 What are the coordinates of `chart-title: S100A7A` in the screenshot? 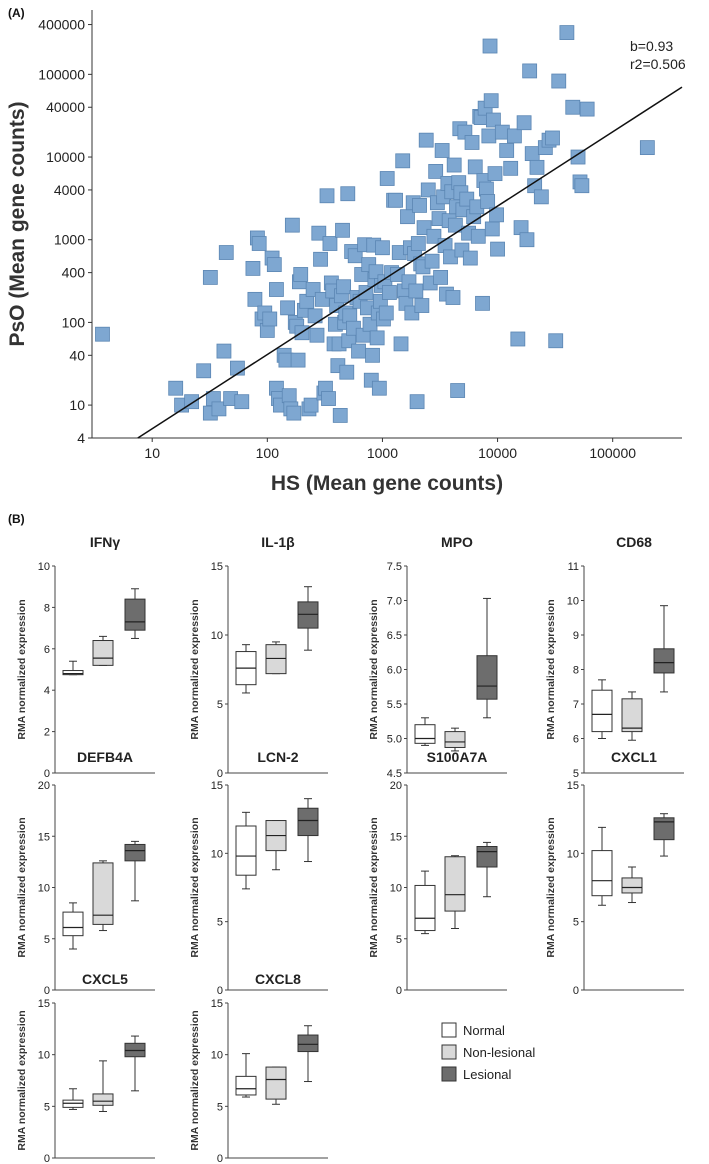 It's located at (457, 757).